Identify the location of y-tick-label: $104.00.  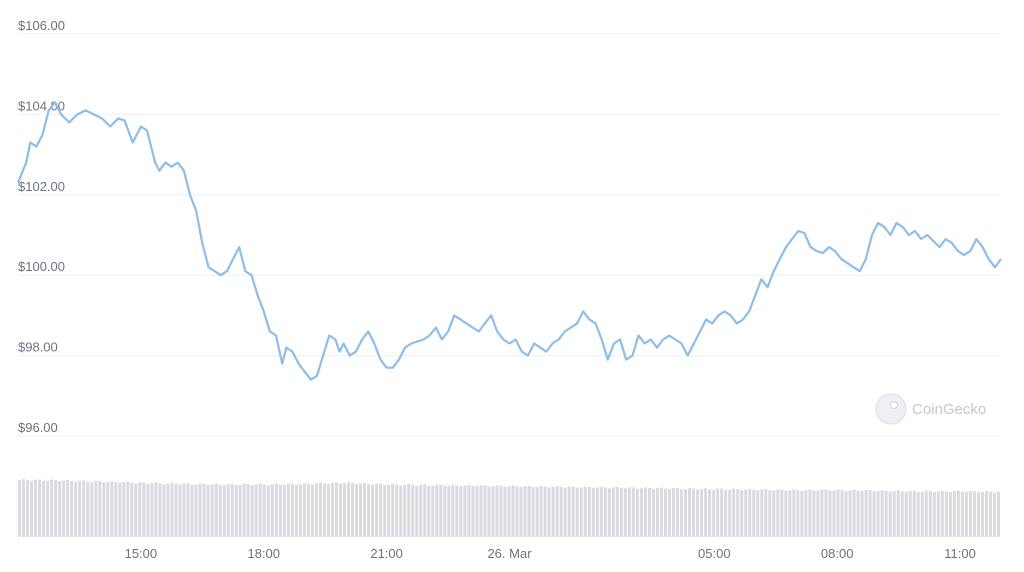
(41, 105).